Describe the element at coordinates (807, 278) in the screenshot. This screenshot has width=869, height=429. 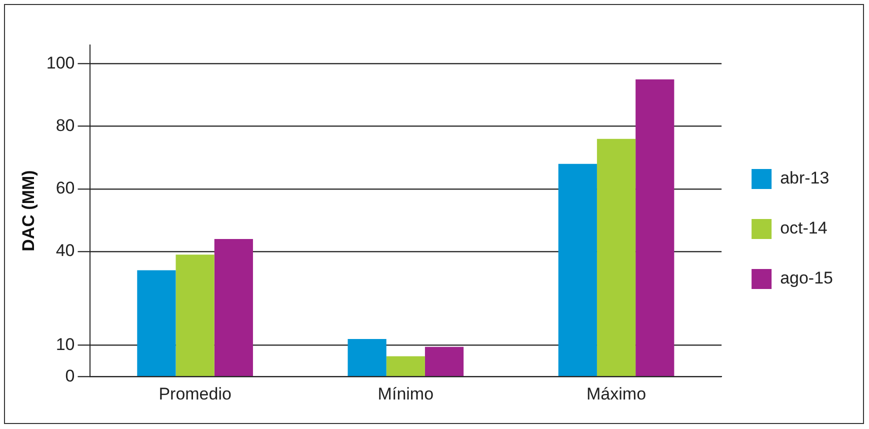
I see `legend-label: ago-15` at that location.